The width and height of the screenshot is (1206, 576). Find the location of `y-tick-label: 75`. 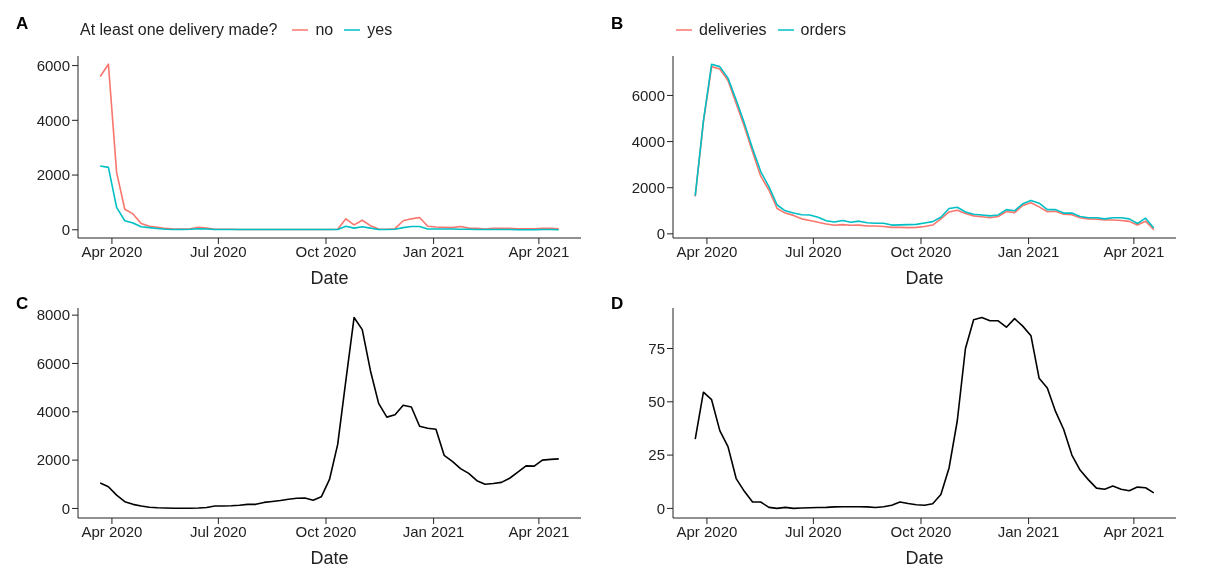

y-tick-label: 75 is located at coordinates (656, 348).